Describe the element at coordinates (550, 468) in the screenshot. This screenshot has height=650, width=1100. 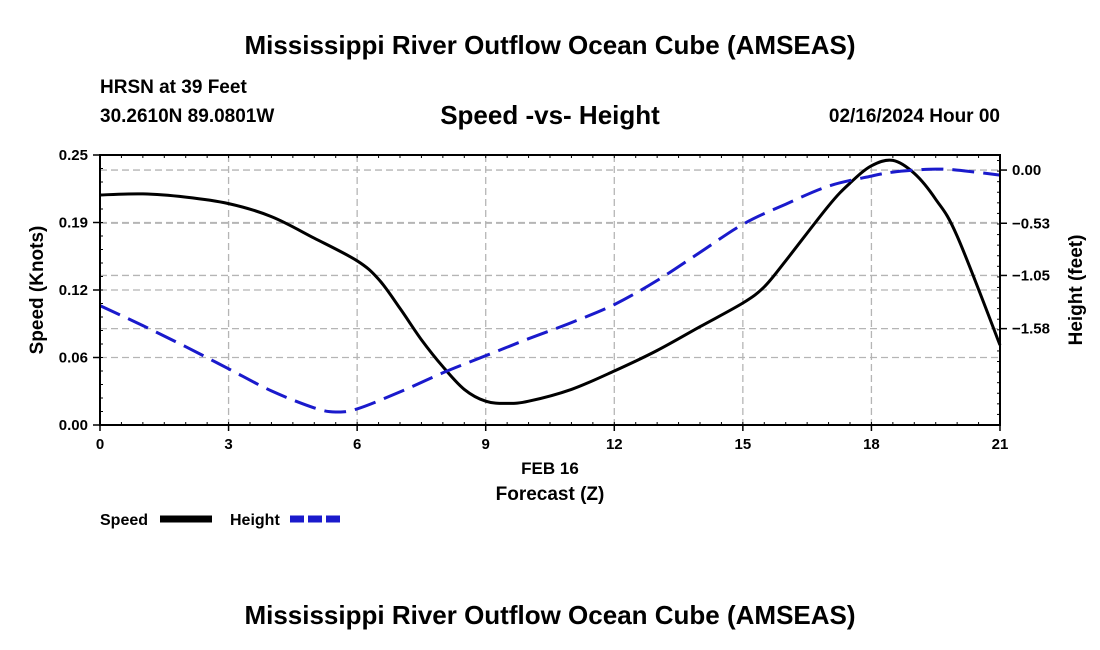
I see `x-date-label: FEB 16` at that location.